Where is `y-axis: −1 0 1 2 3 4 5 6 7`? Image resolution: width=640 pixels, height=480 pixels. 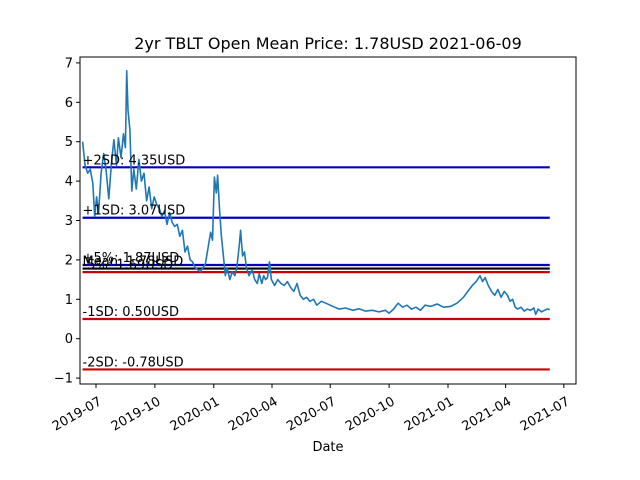 y-axis: −1 0 1 2 3 4 5 6 7 is located at coordinates (67, 221).